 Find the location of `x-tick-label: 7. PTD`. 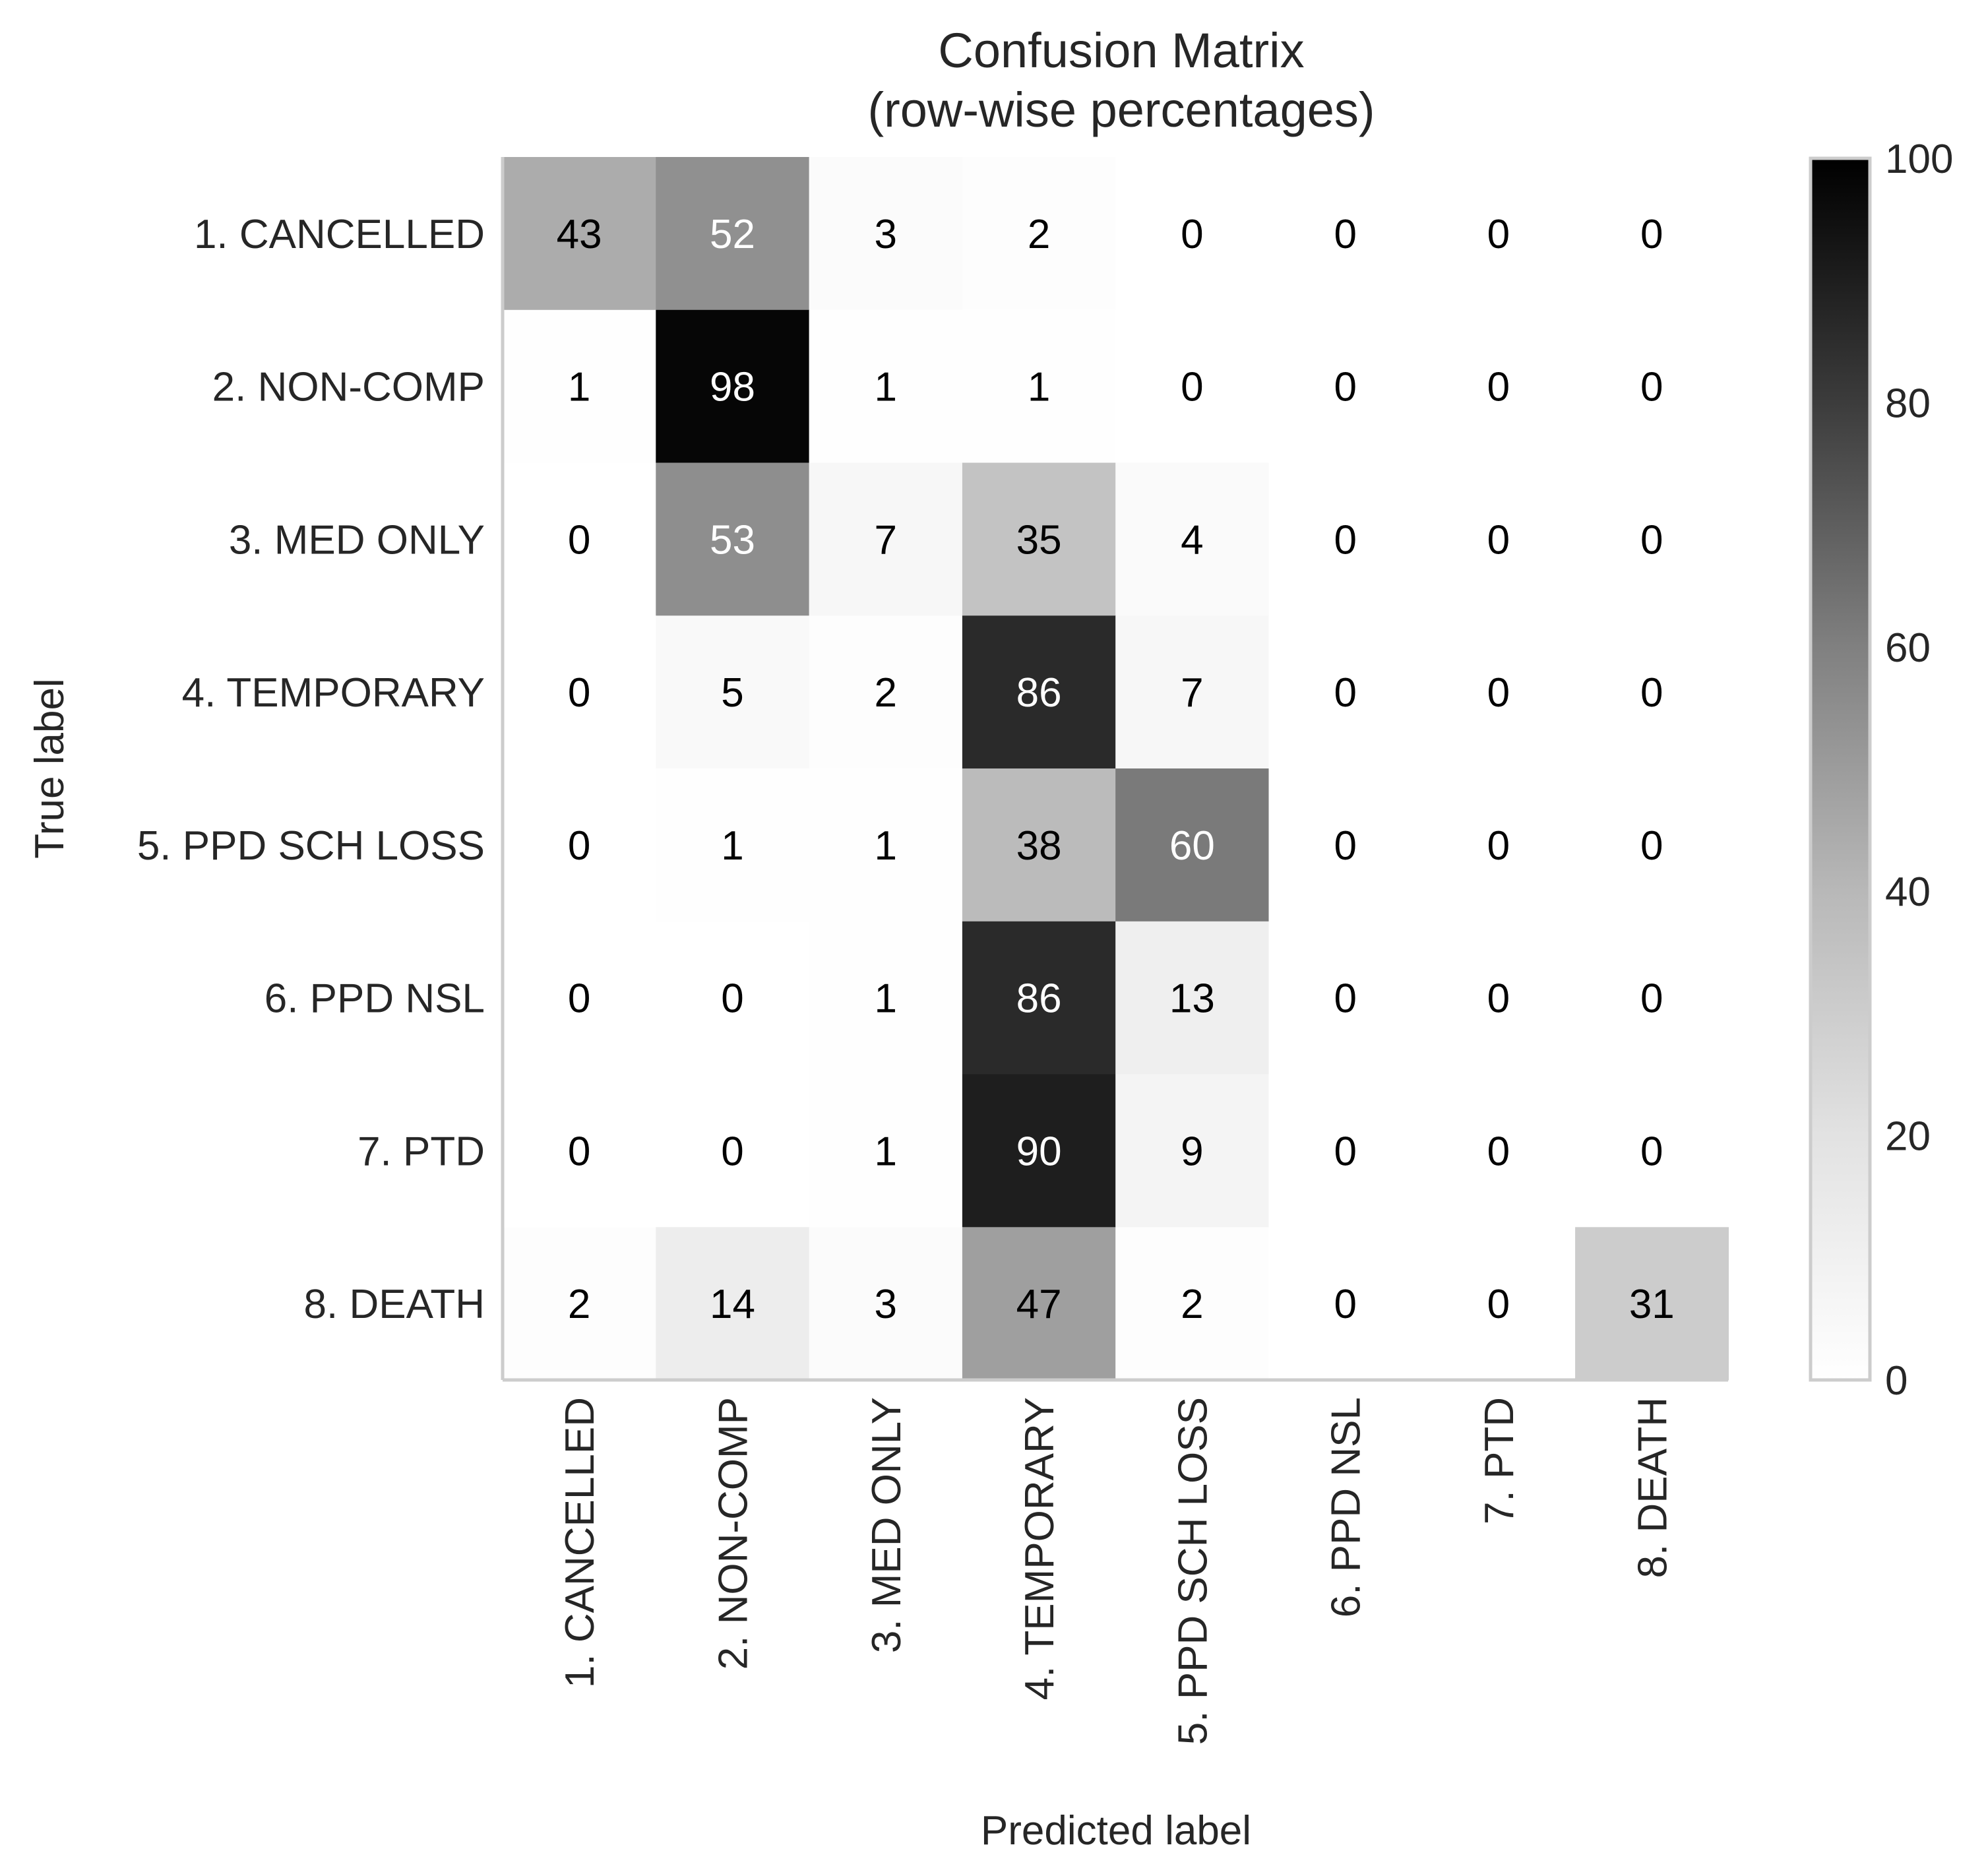

x-tick-label: 7. PTD is located at coordinates (1499, 1460).